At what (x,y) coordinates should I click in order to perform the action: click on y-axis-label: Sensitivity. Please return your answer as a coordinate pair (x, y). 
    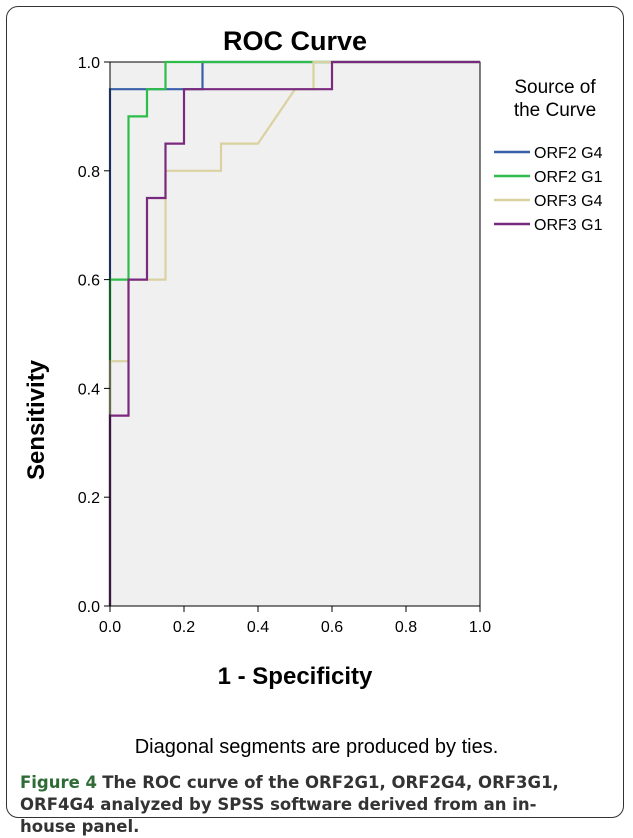
    Looking at the image, I should click on (36, 419).